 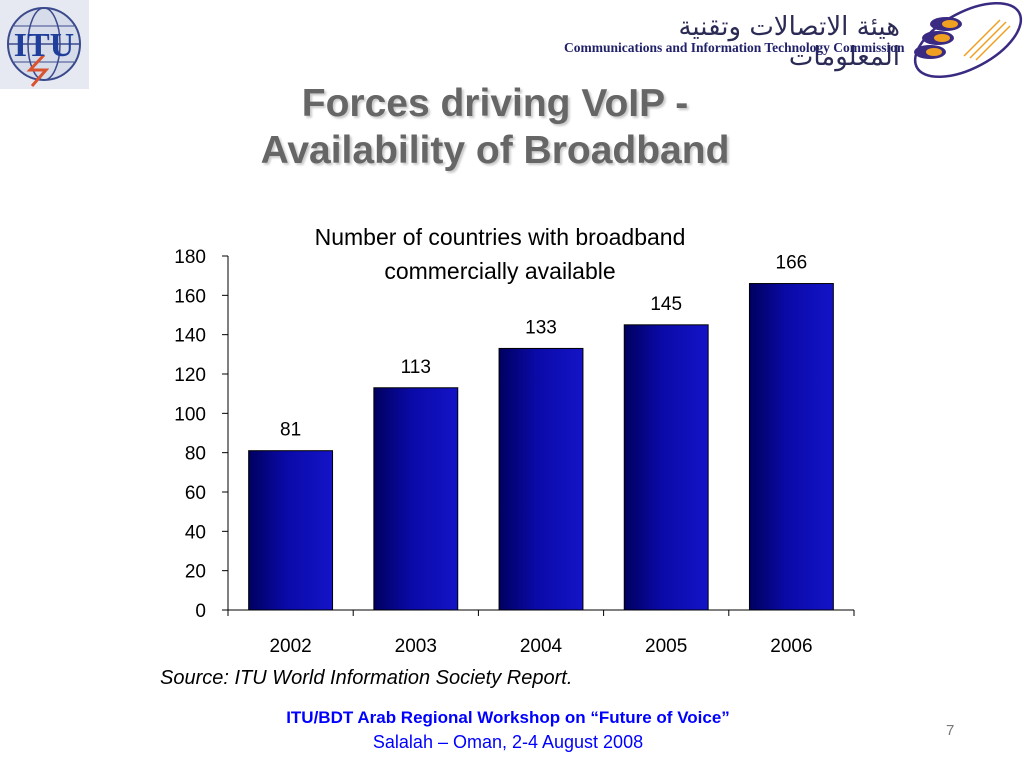 I want to click on citc-arabic-name: هيئة الاتصالات وتقنية المعلومات, so click(x=789, y=42).